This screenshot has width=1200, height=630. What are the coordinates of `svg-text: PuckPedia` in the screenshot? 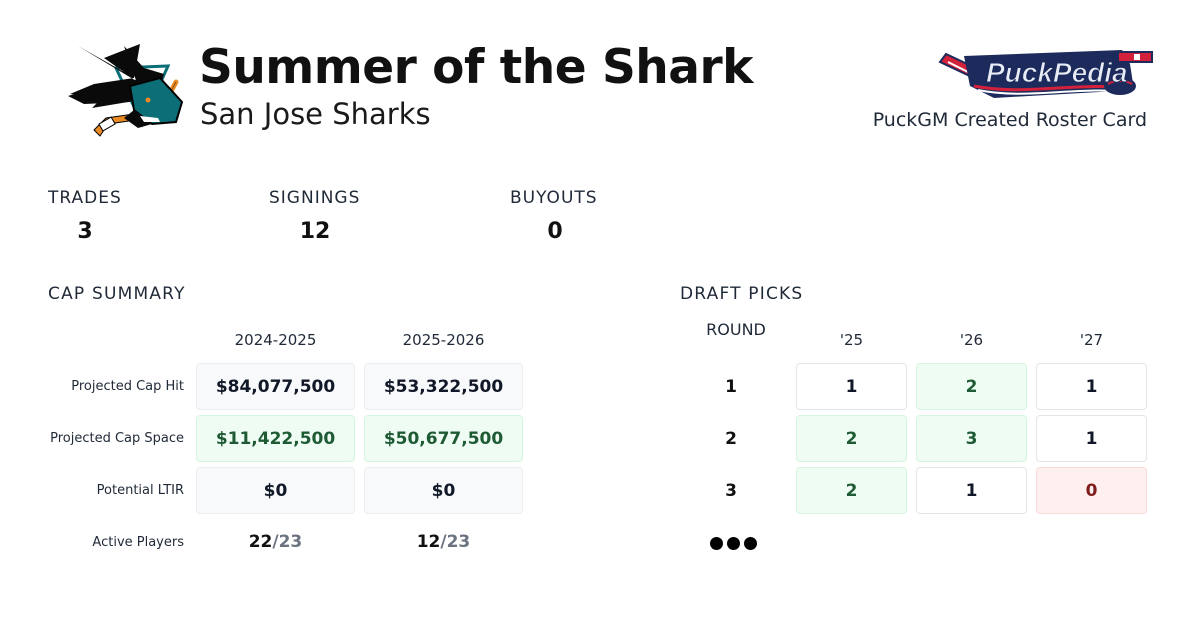 It's located at (1057, 72).